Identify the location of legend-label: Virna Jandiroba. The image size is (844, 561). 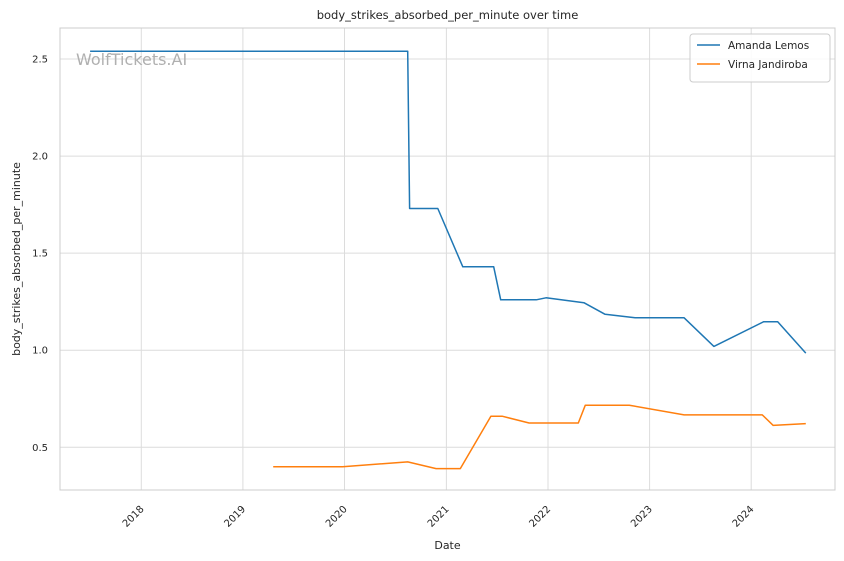
(768, 65).